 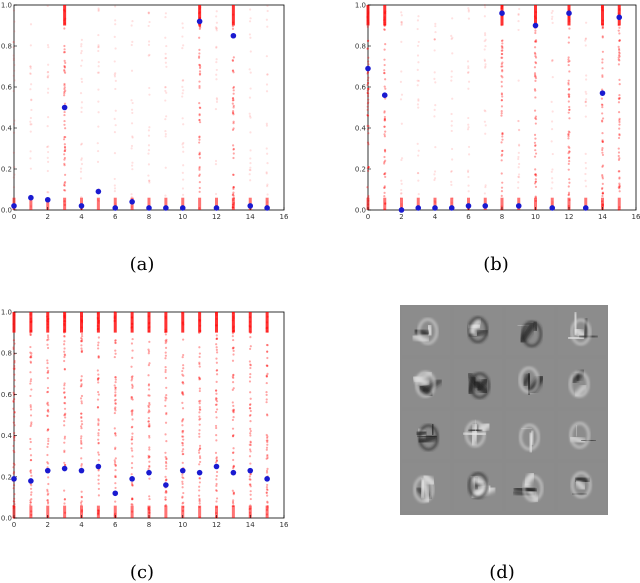 What do you see at coordinates (529, 380) in the screenshot?
I see `filter-ring` at bounding box center [529, 380].